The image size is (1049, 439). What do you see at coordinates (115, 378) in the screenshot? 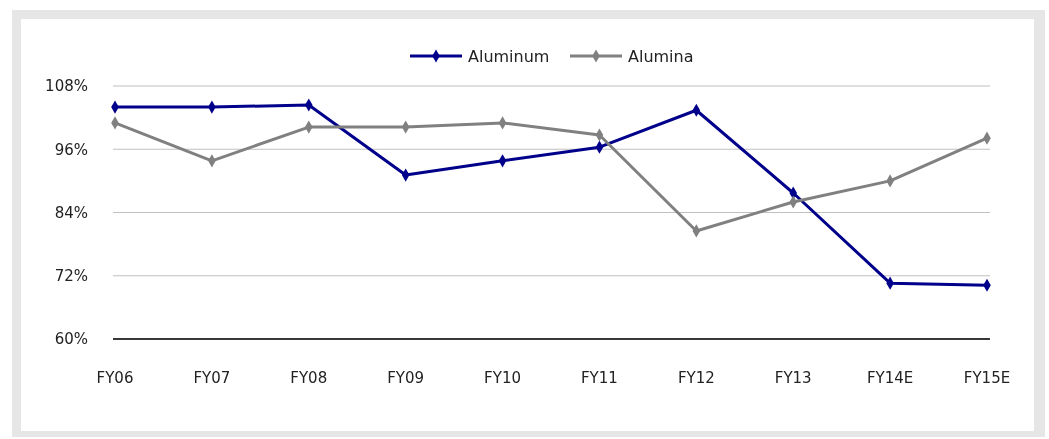
I see `x-tick-label: FY06` at bounding box center [115, 378].